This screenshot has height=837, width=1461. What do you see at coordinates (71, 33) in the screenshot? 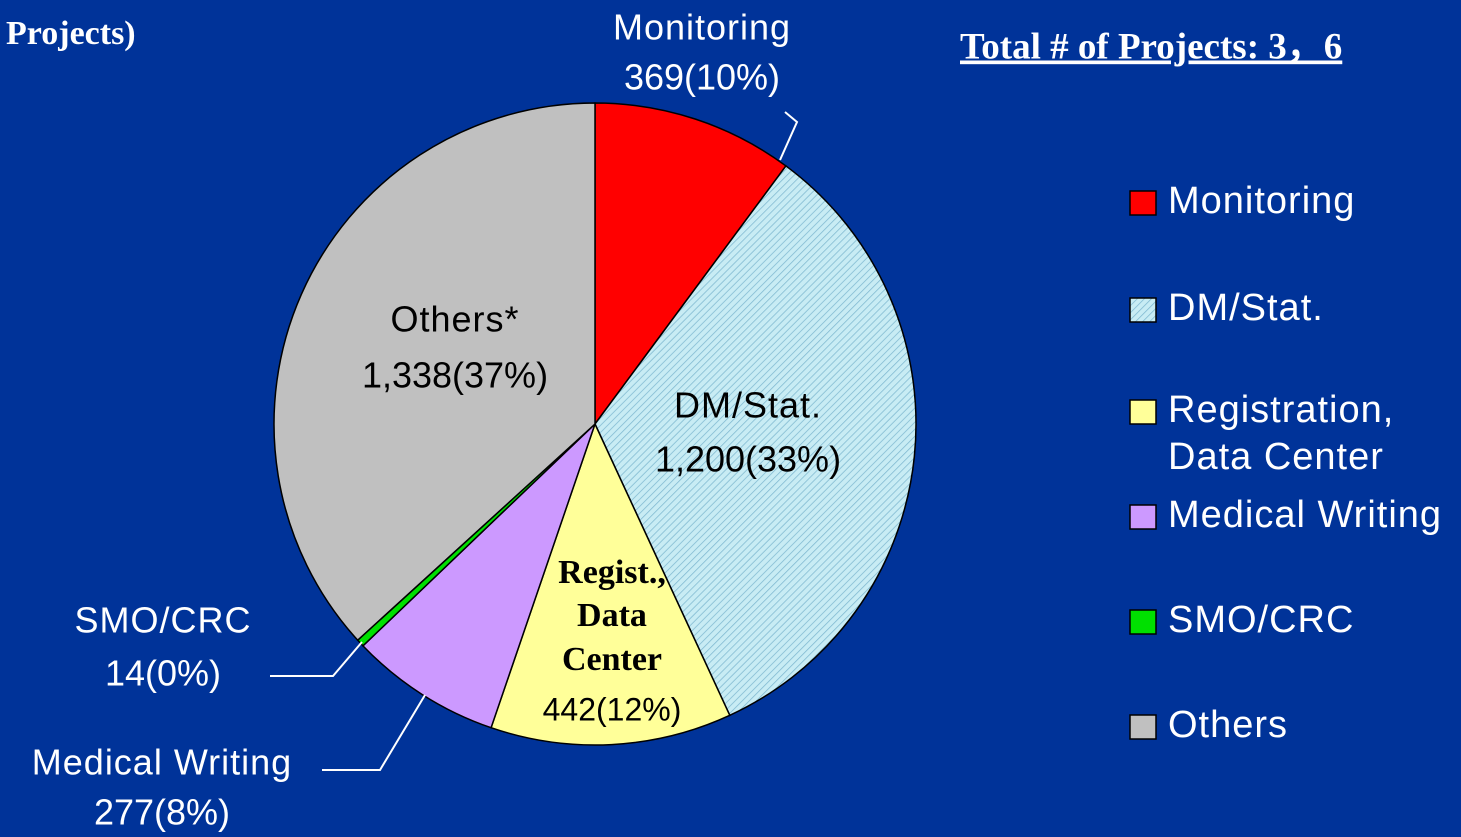
I see `chart-title: Projects)` at bounding box center [71, 33].